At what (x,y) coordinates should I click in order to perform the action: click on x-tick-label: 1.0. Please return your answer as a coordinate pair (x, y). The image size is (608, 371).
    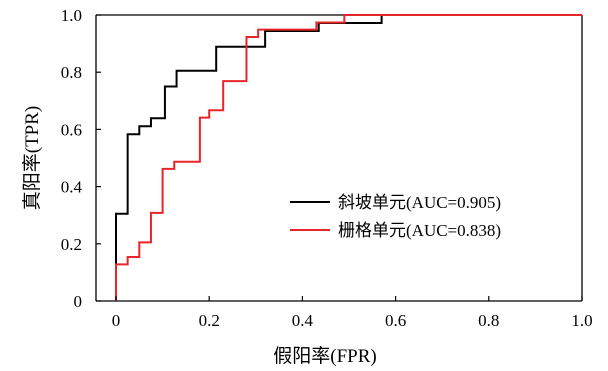
    Looking at the image, I should click on (581, 320).